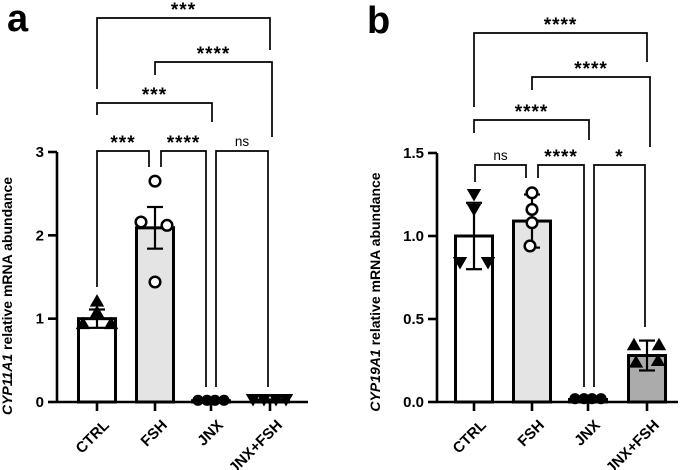 This screenshot has width=685, height=470. Describe the element at coordinates (375, 291) in the screenshot. I see `y-axis-title: CYP19A1 relative mRNA abundance` at that location.